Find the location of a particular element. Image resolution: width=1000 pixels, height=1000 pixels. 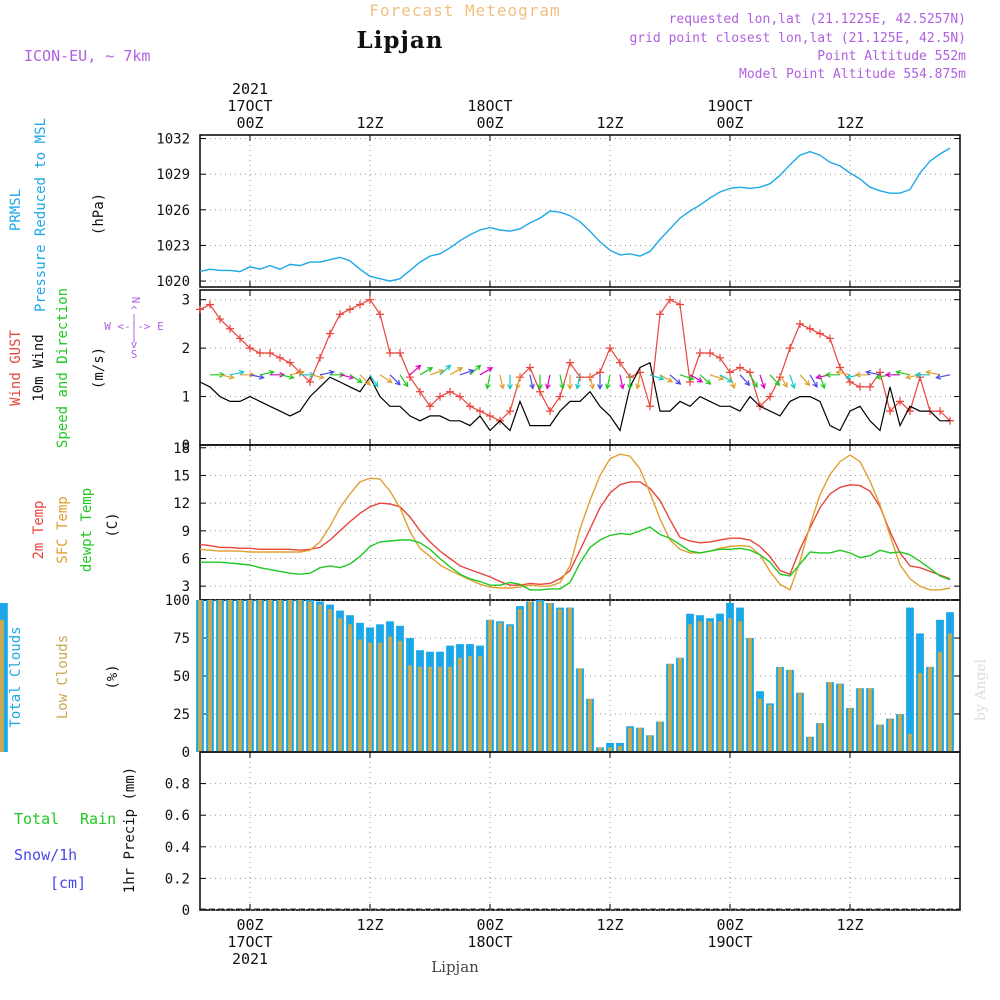

wind-ytick-label: 0 is located at coordinates (186, 446).